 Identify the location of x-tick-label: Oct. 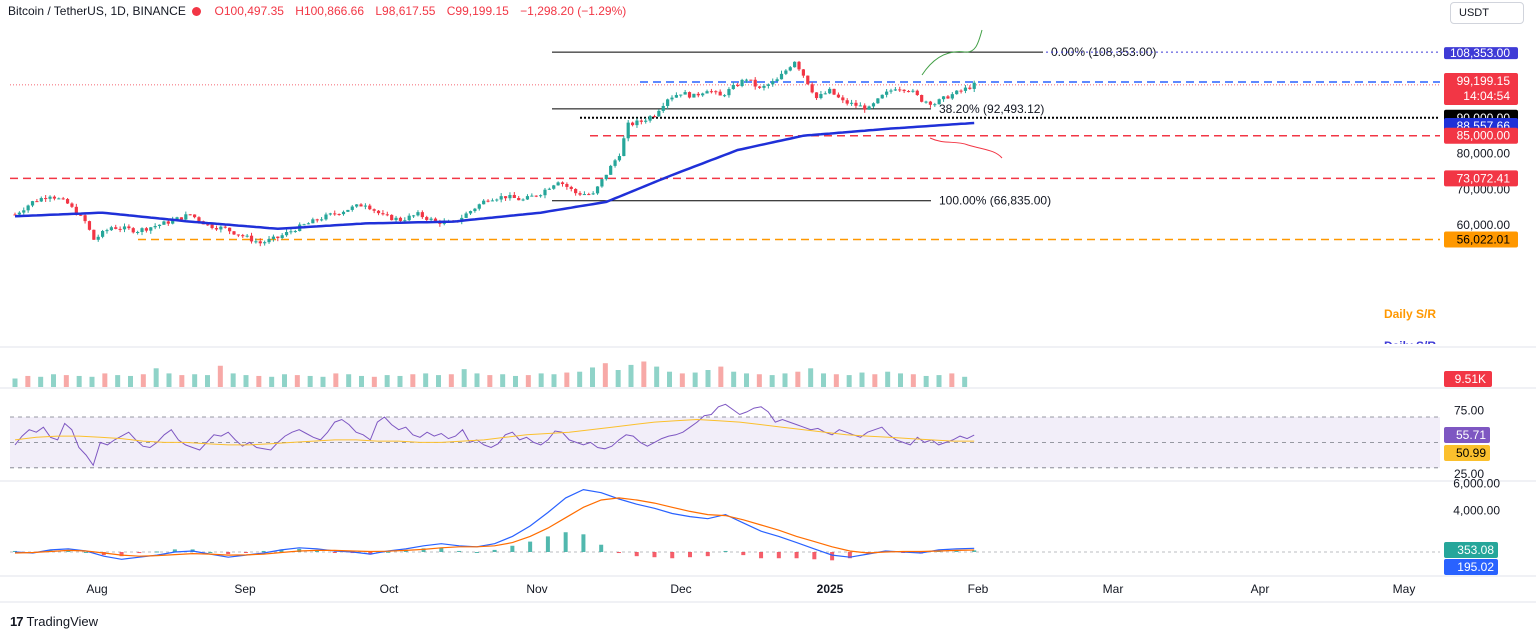
(389, 589).